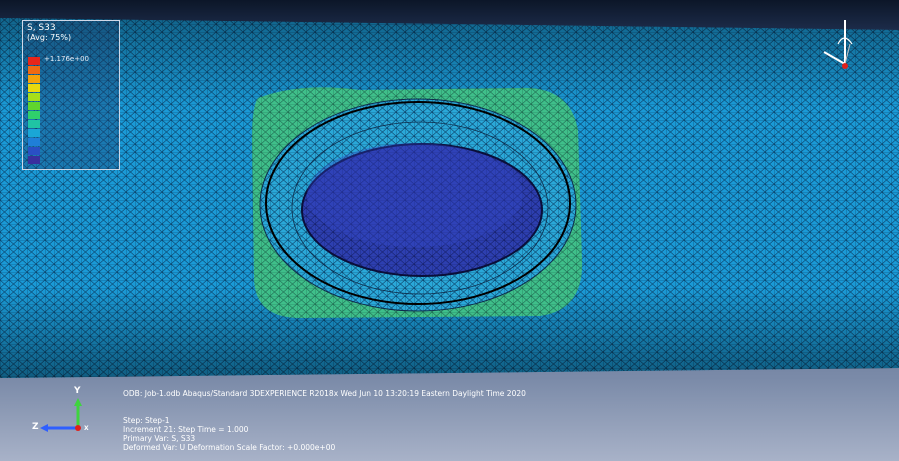  What do you see at coordinates (159, 438) in the screenshot?
I see `primary-var-label: Primary Var: S, S33` at bounding box center [159, 438].